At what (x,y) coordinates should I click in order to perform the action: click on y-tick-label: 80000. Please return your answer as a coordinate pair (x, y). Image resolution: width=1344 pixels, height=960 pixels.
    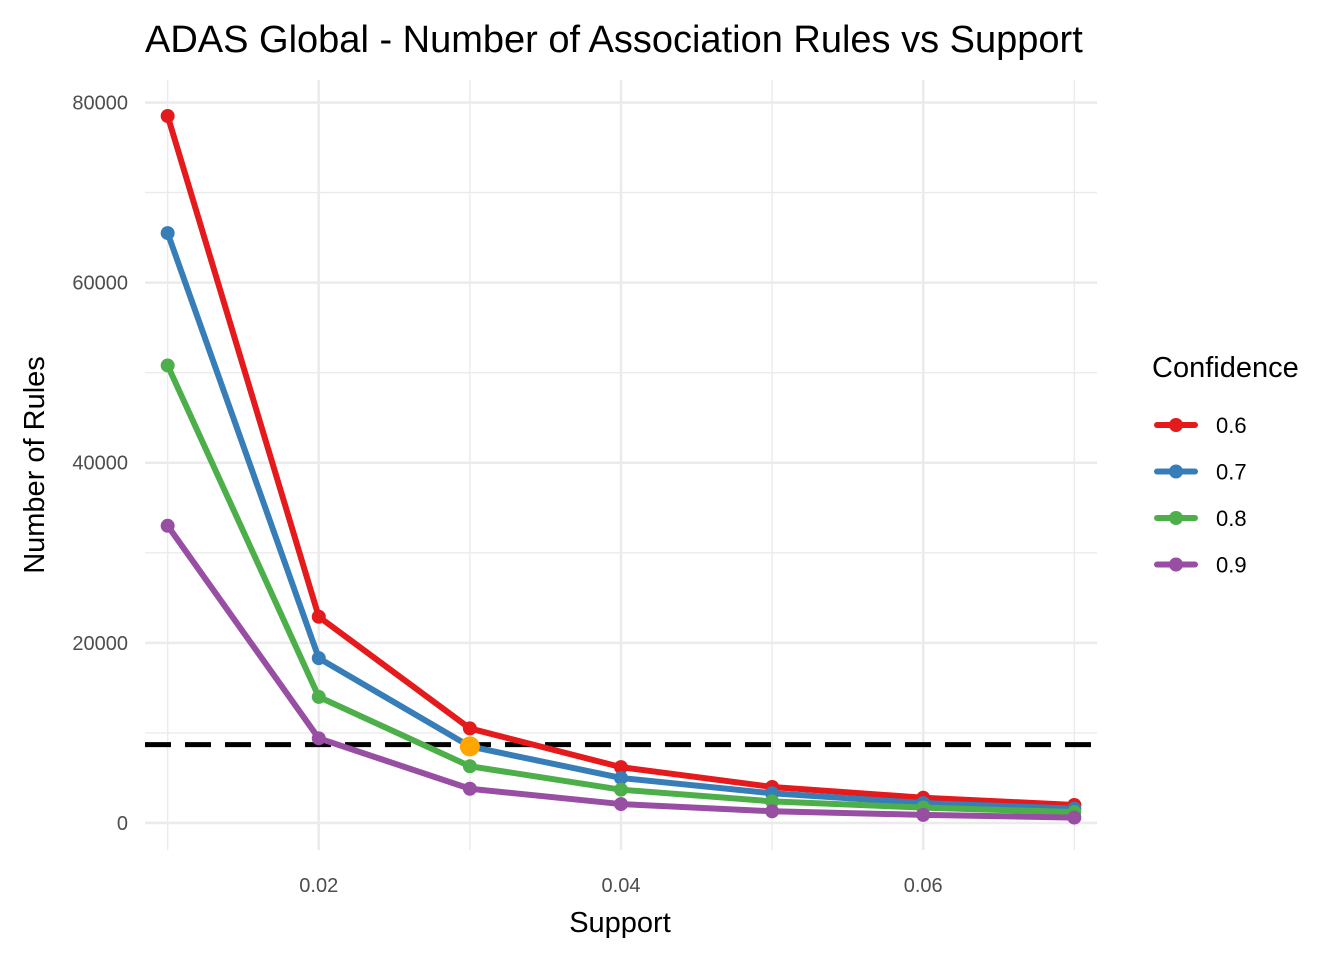
    Looking at the image, I should click on (100, 104).